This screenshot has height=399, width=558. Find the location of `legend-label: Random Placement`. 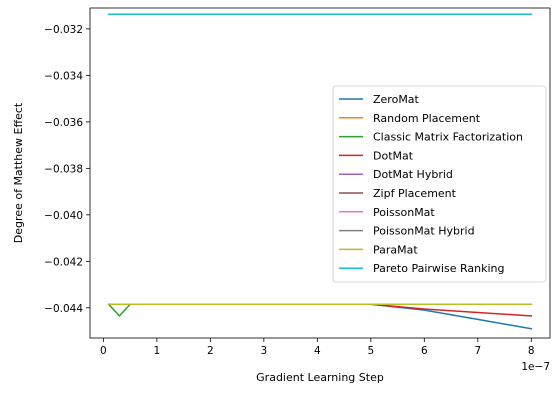

legend-label: Random Placement is located at coordinates (427, 118).